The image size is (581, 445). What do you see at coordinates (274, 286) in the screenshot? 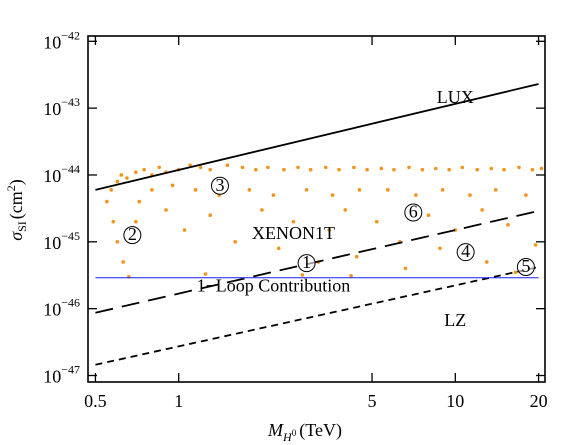
I see `line-label: 1−Loop Contribution` at bounding box center [274, 286].